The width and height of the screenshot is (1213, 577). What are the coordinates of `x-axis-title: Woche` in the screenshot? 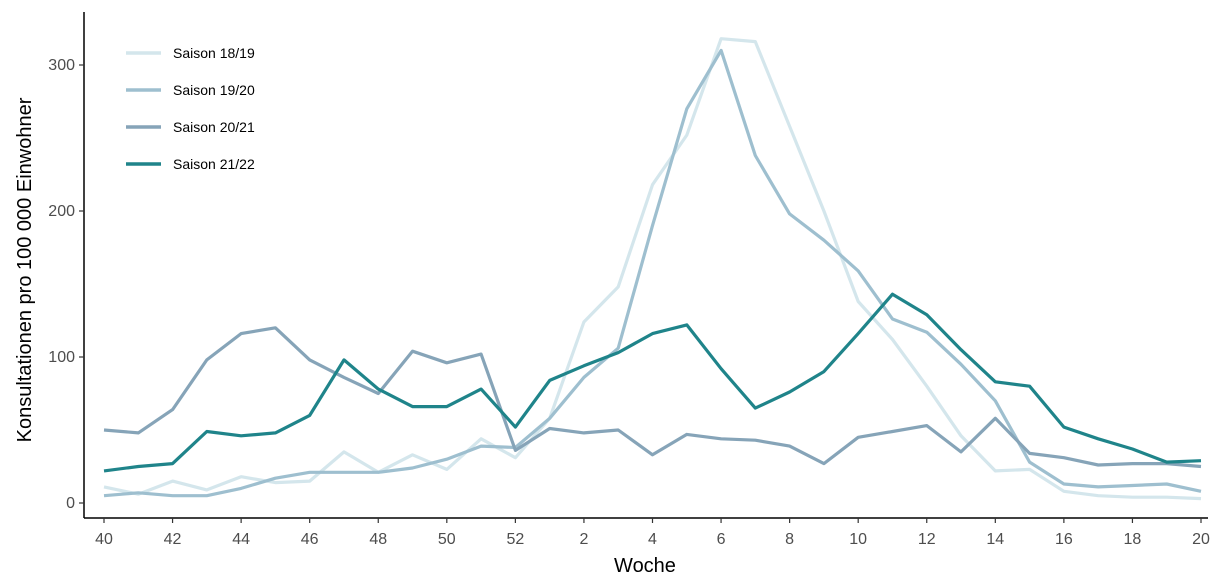 It's located at (645, 566).